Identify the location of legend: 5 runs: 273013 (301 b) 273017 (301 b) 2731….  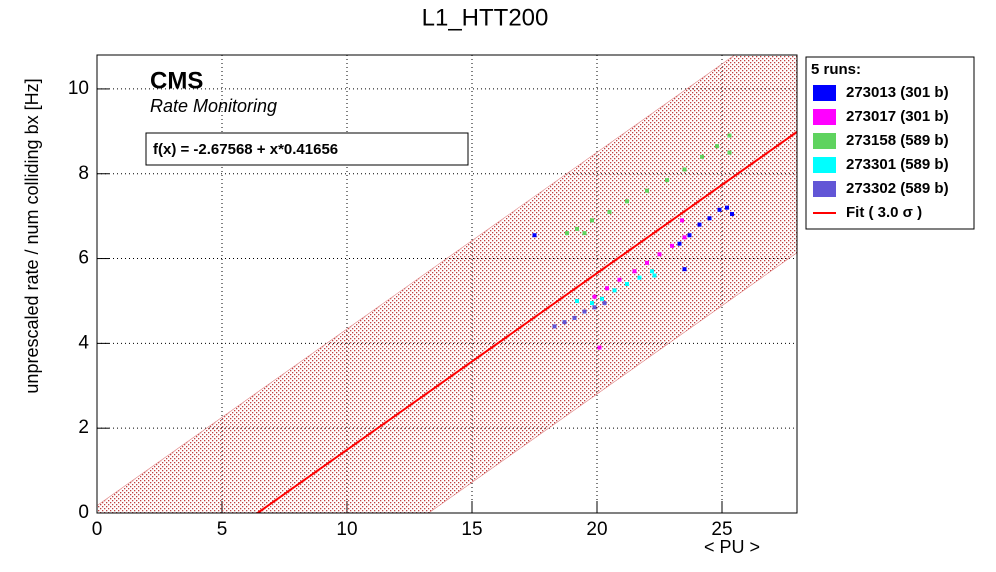
(890, 143).